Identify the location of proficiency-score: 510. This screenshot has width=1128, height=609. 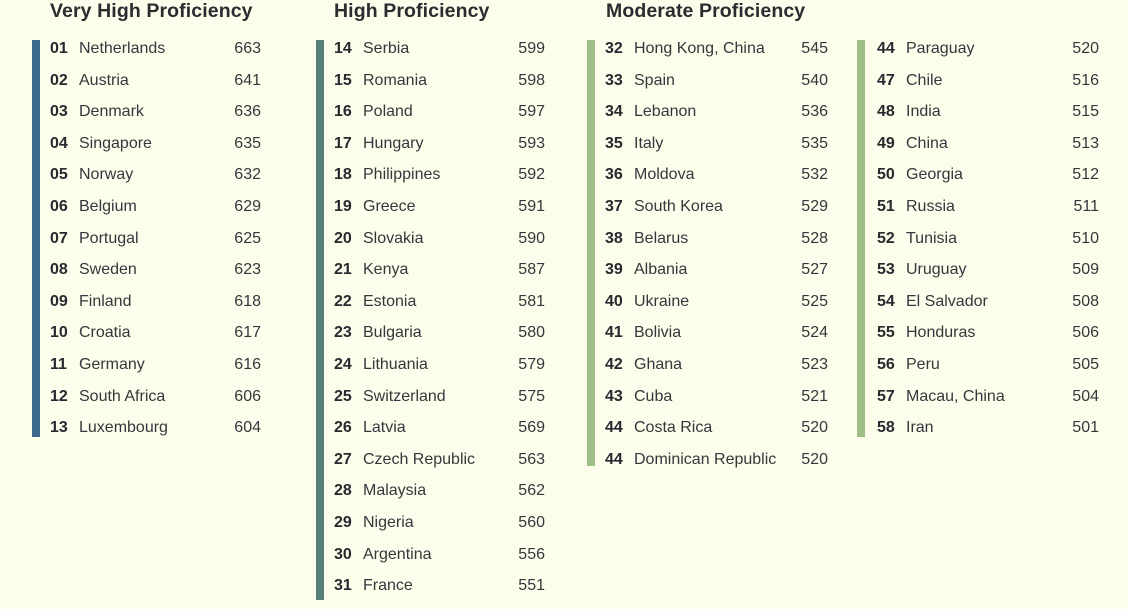
(1085, 238).